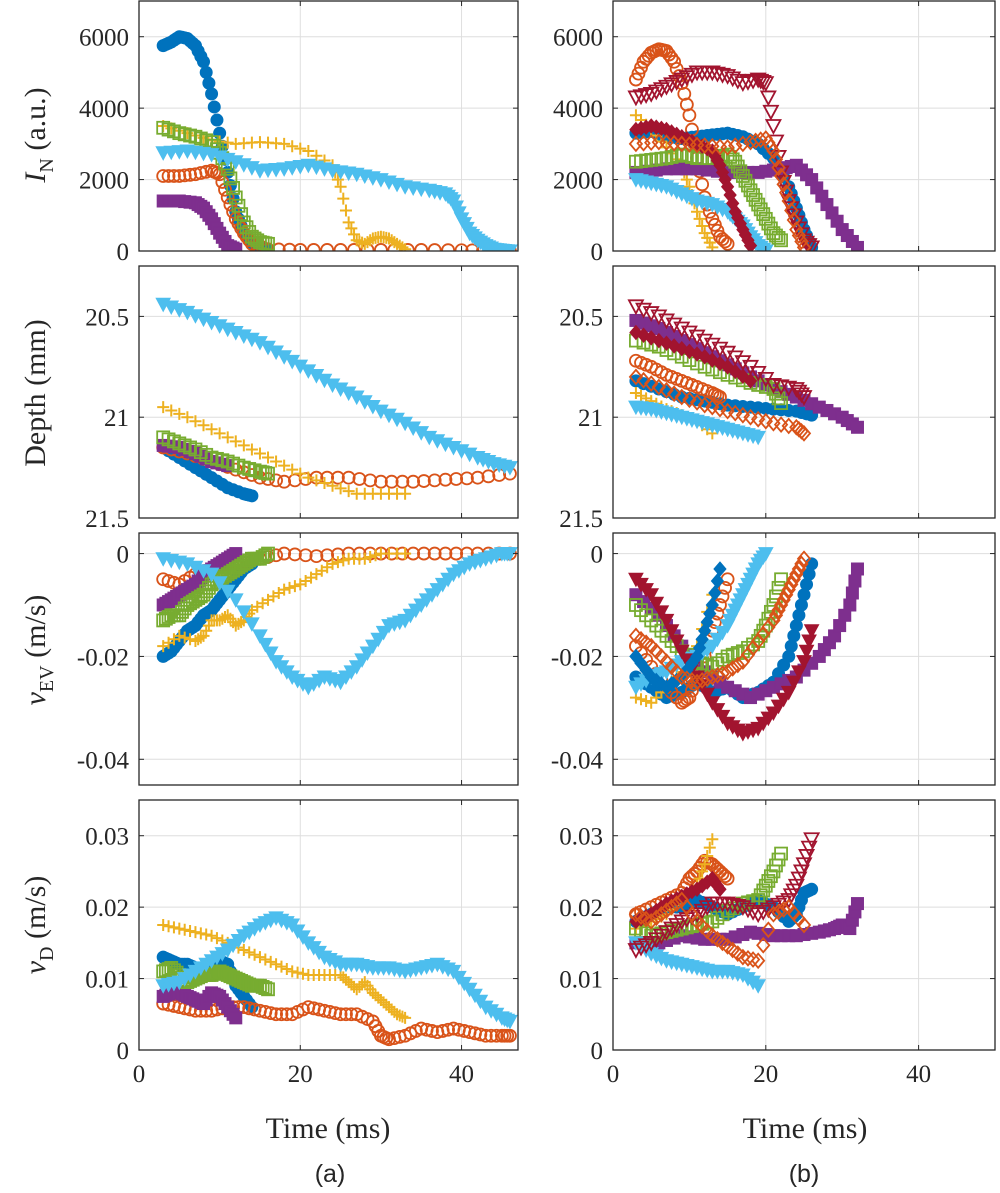 This screenshot has width=1000, height=1193. Describe the element at coordinates (613, 1074) in the screenshot. I see `x-tick-label: 0` at that location.